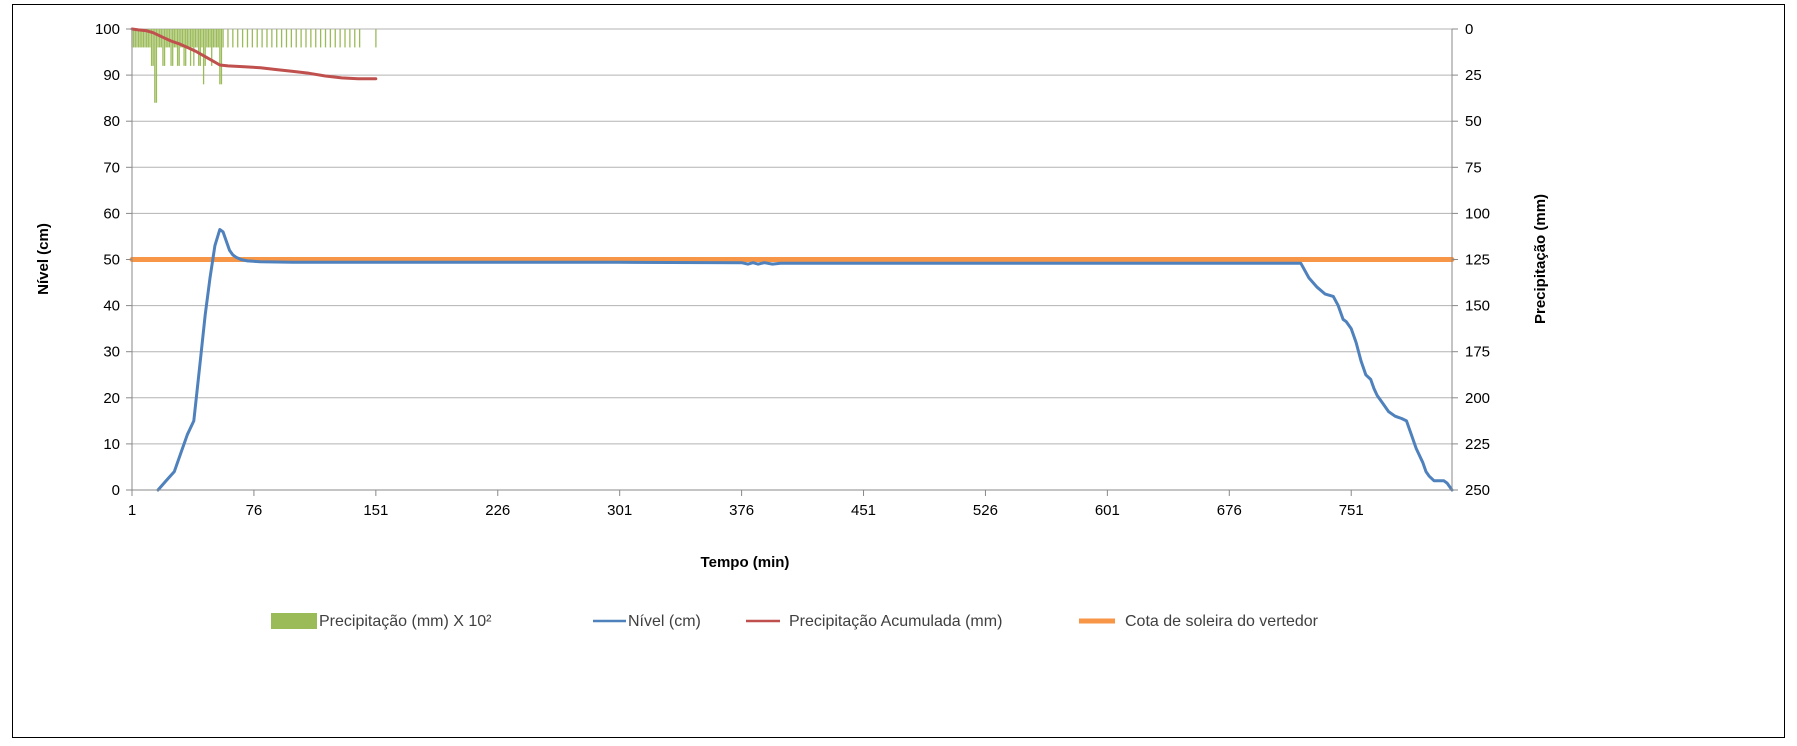  What do you see at coordinates (1477, 398) in the screenshot?
I see `y-right-tick-label: 200` at bounding box center [1477, 398].